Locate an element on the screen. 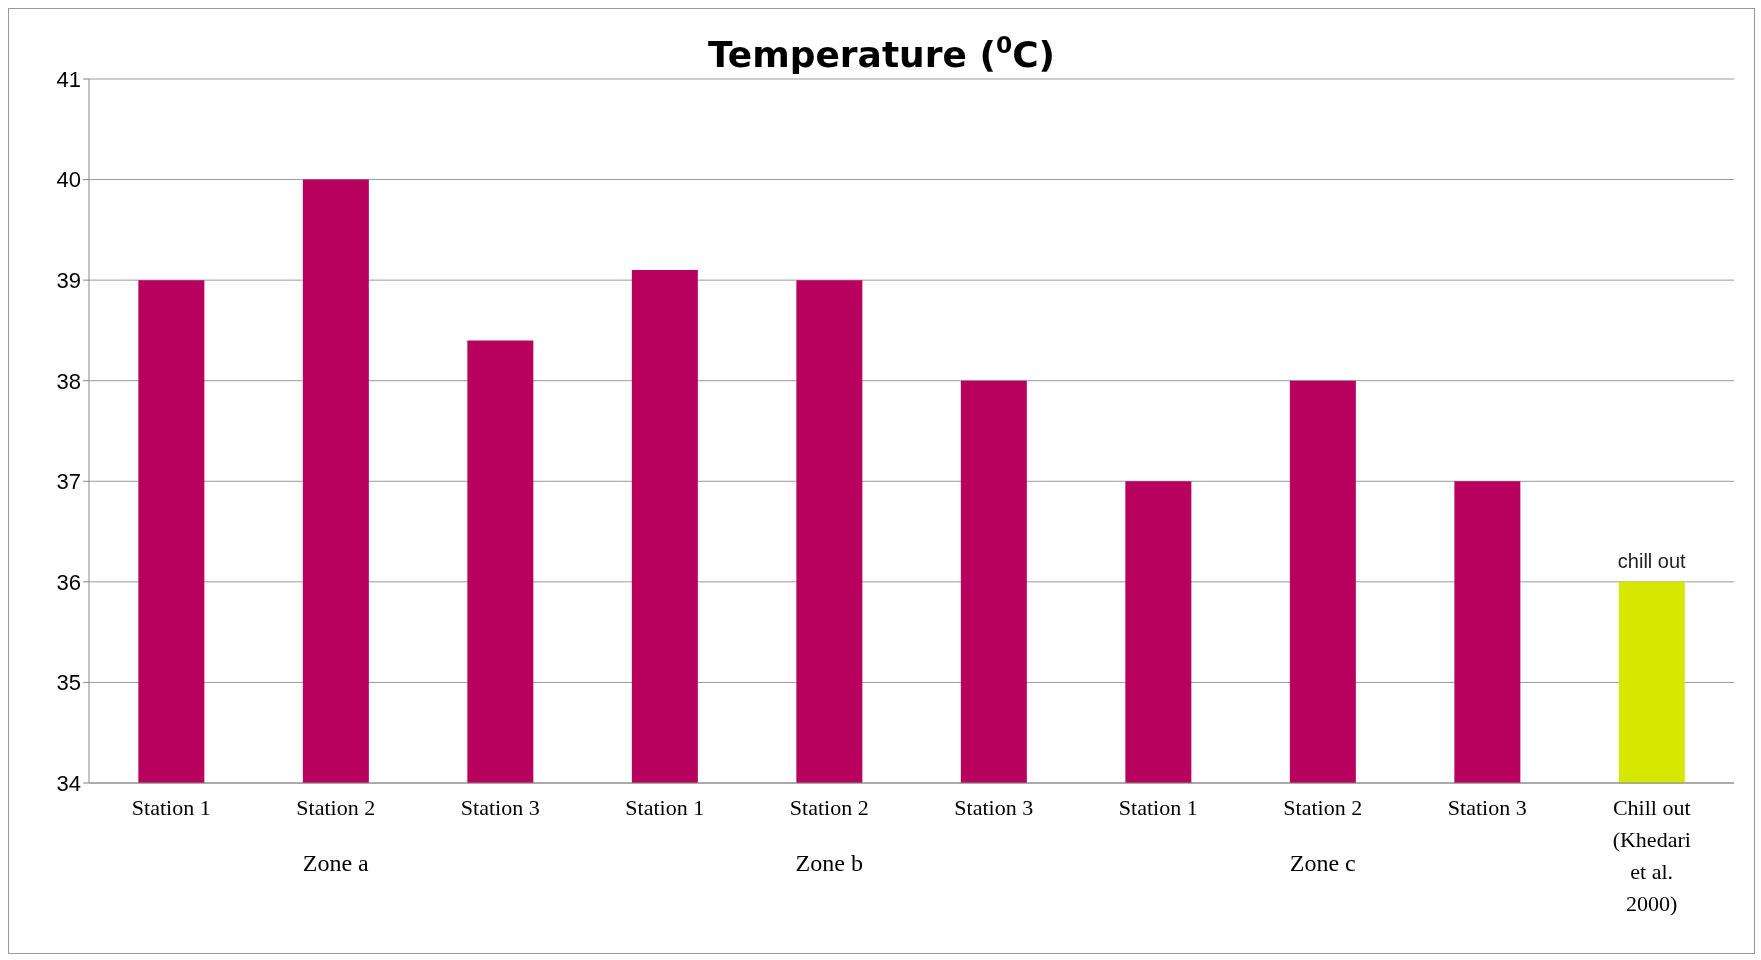  y-tick-label: 34 is located at coordinates (68, 783).